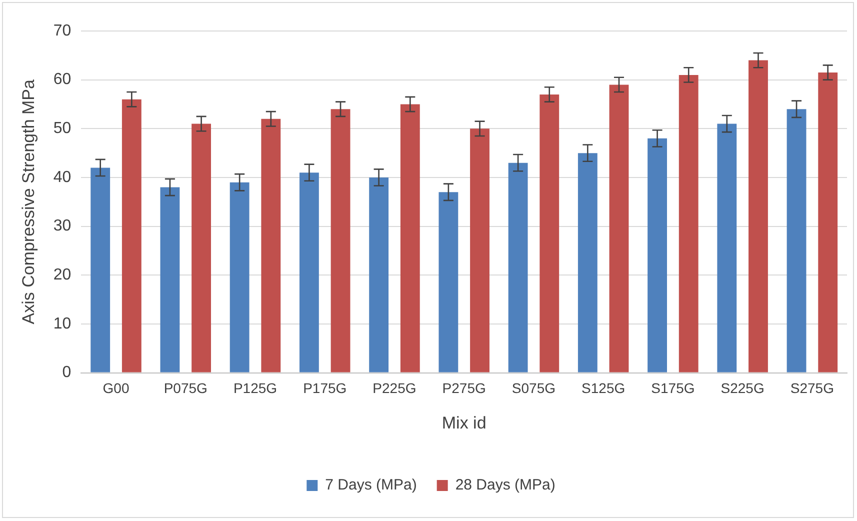 This screenshot has width=857, height=521. Describe the element at coordinates (464, 388) in the screenshot. I see `x-tick-label: P275G` at that location.